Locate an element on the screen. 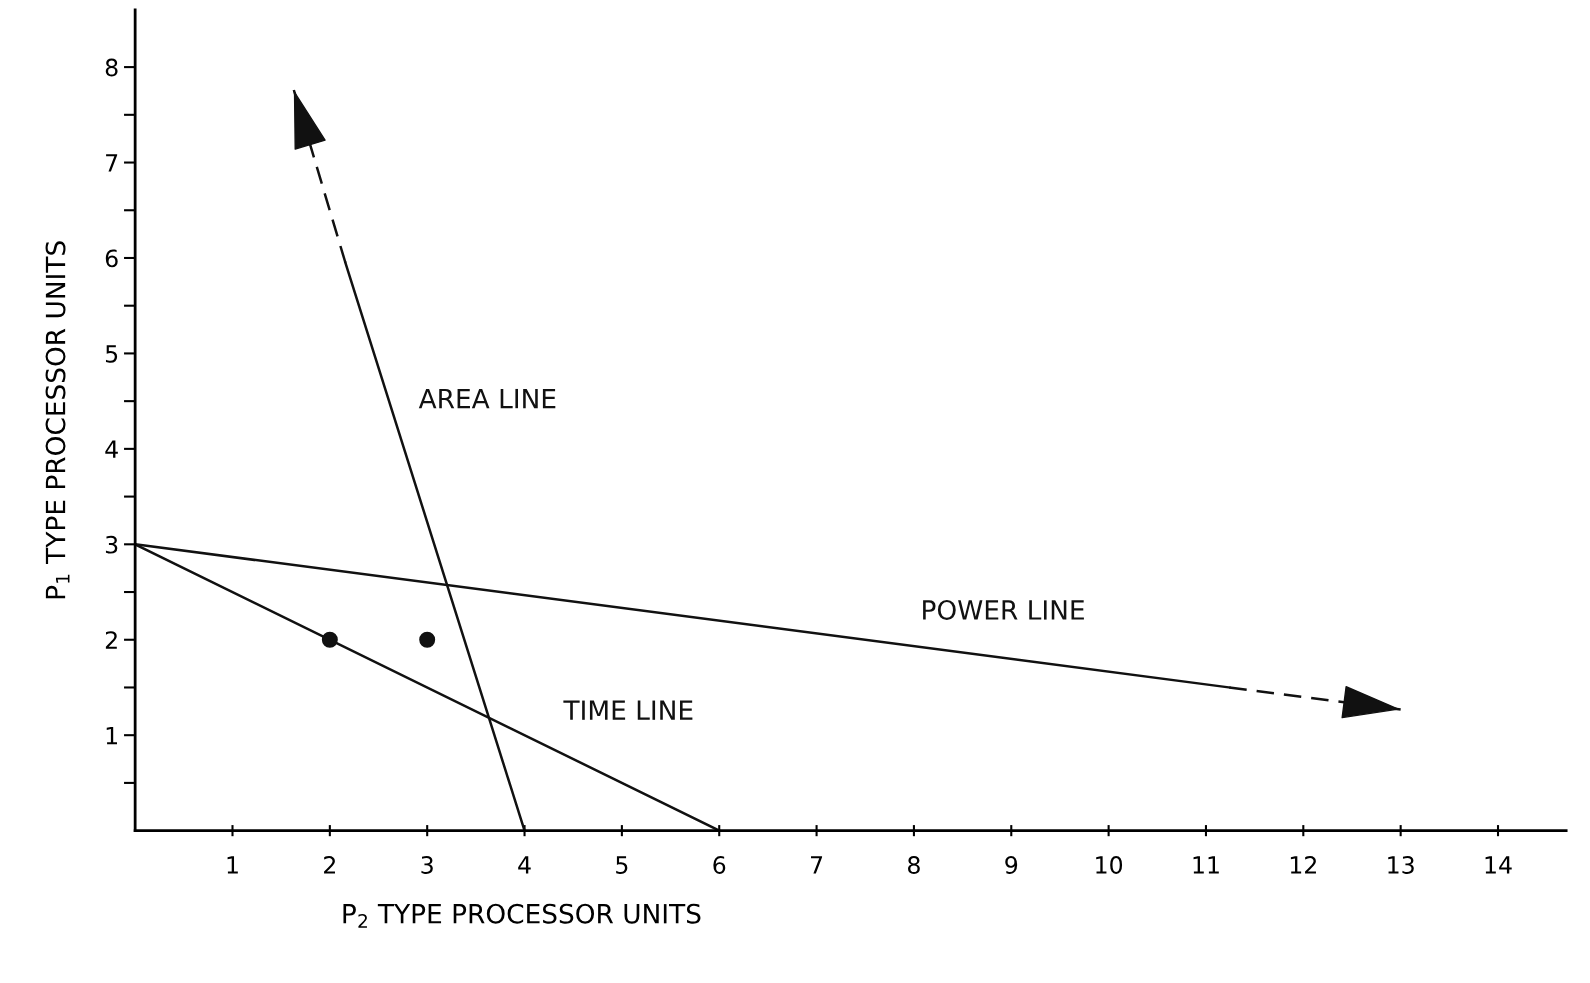 This screenshot has width=1590, height=983. y-tick-label: 3 is located at coordinates (111, 544).